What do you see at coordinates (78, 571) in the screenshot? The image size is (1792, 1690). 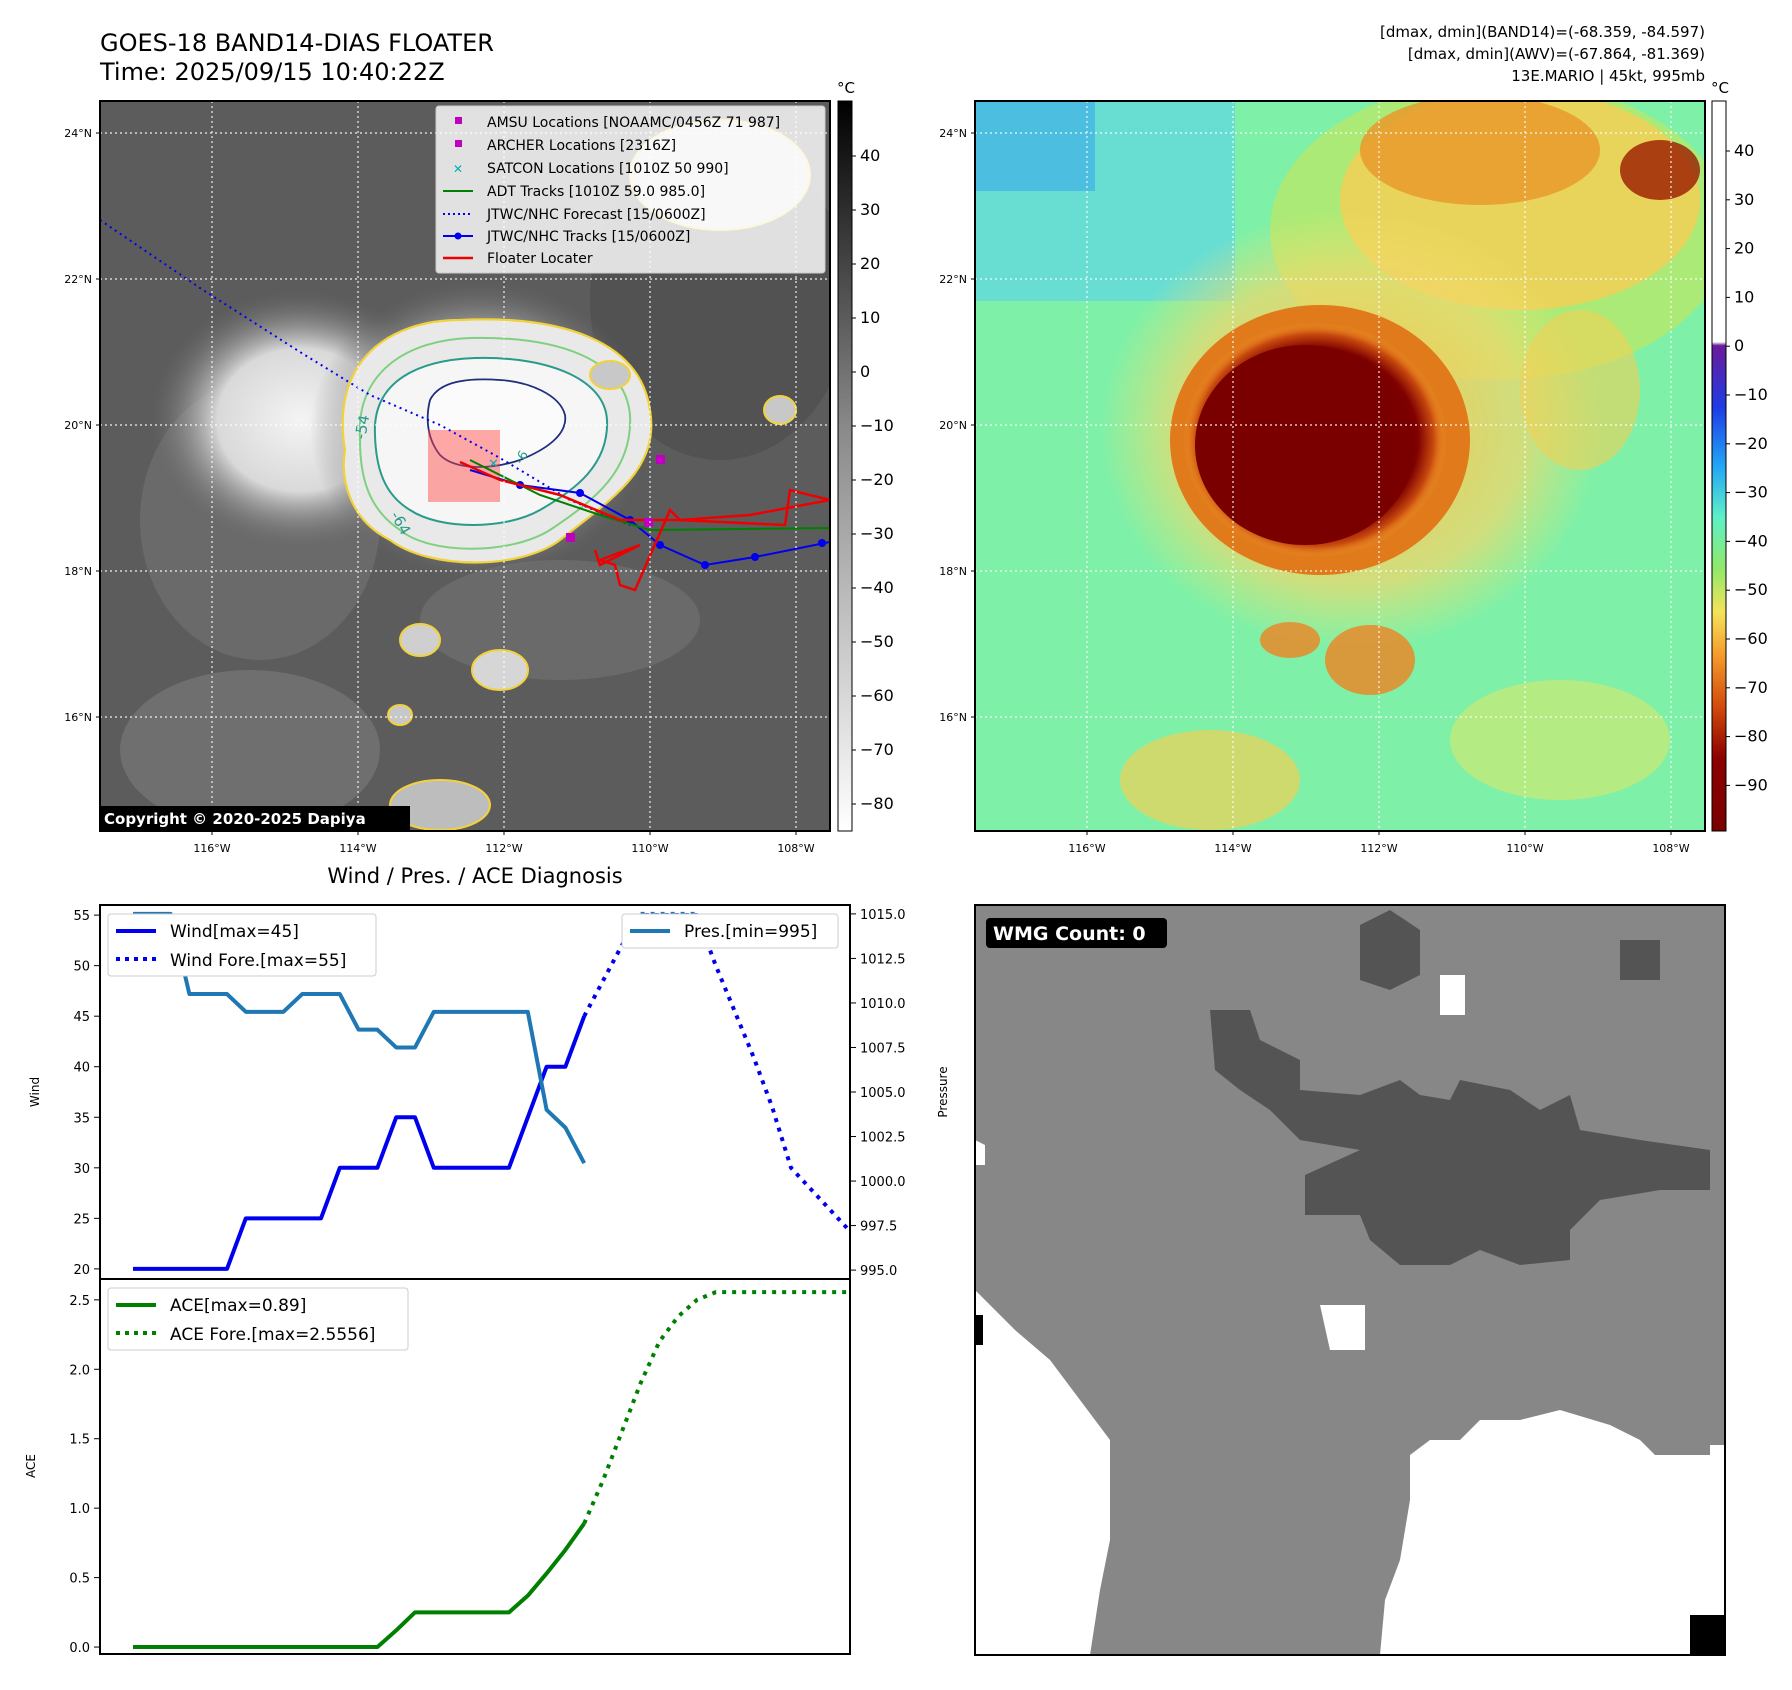 I see `ir-map-lat-label: 18°N` at bounding box center [78, 571].